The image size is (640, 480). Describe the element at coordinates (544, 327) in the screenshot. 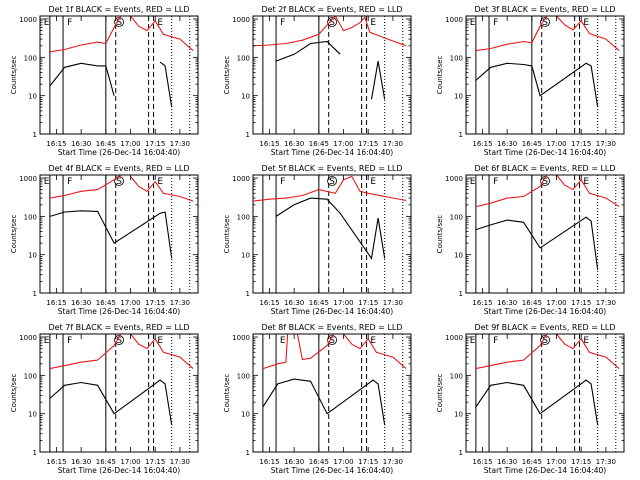

I see `panel-title: Det 9f BLACK = Events, RED = LLD` at that location.